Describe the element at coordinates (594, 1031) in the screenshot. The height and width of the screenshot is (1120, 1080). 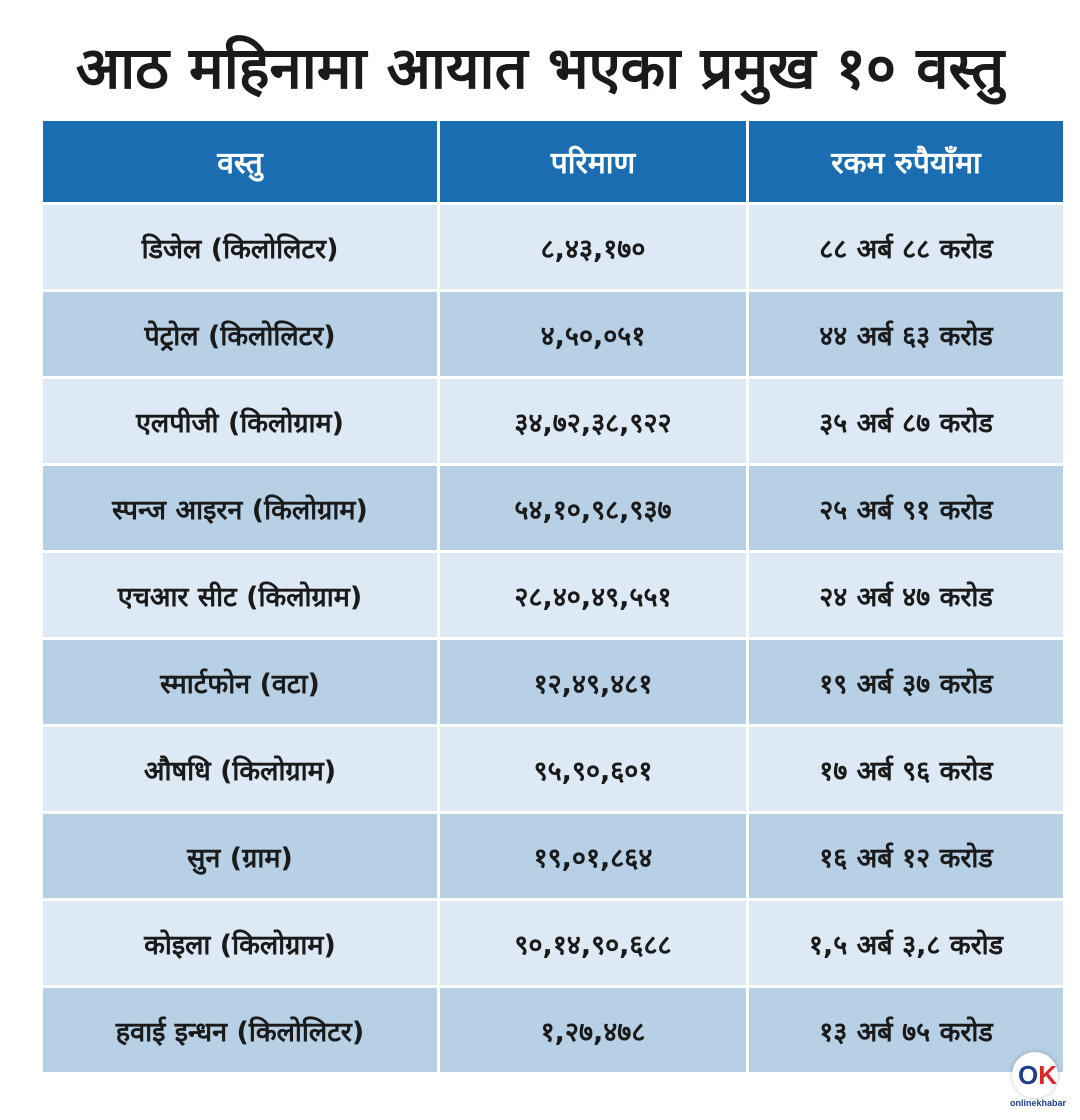
I see `quantity-cell: १,२७,४७८` at that location.